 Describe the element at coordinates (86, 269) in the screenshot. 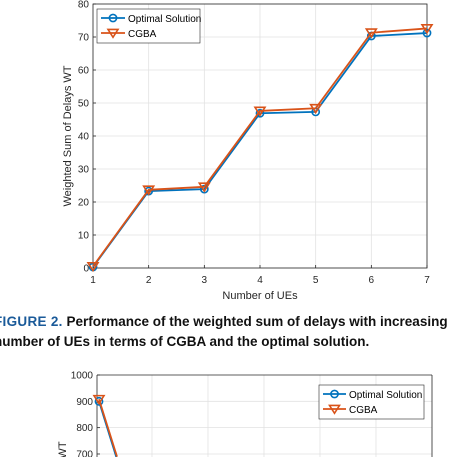

I see `y-tick-label: 0` at that location.